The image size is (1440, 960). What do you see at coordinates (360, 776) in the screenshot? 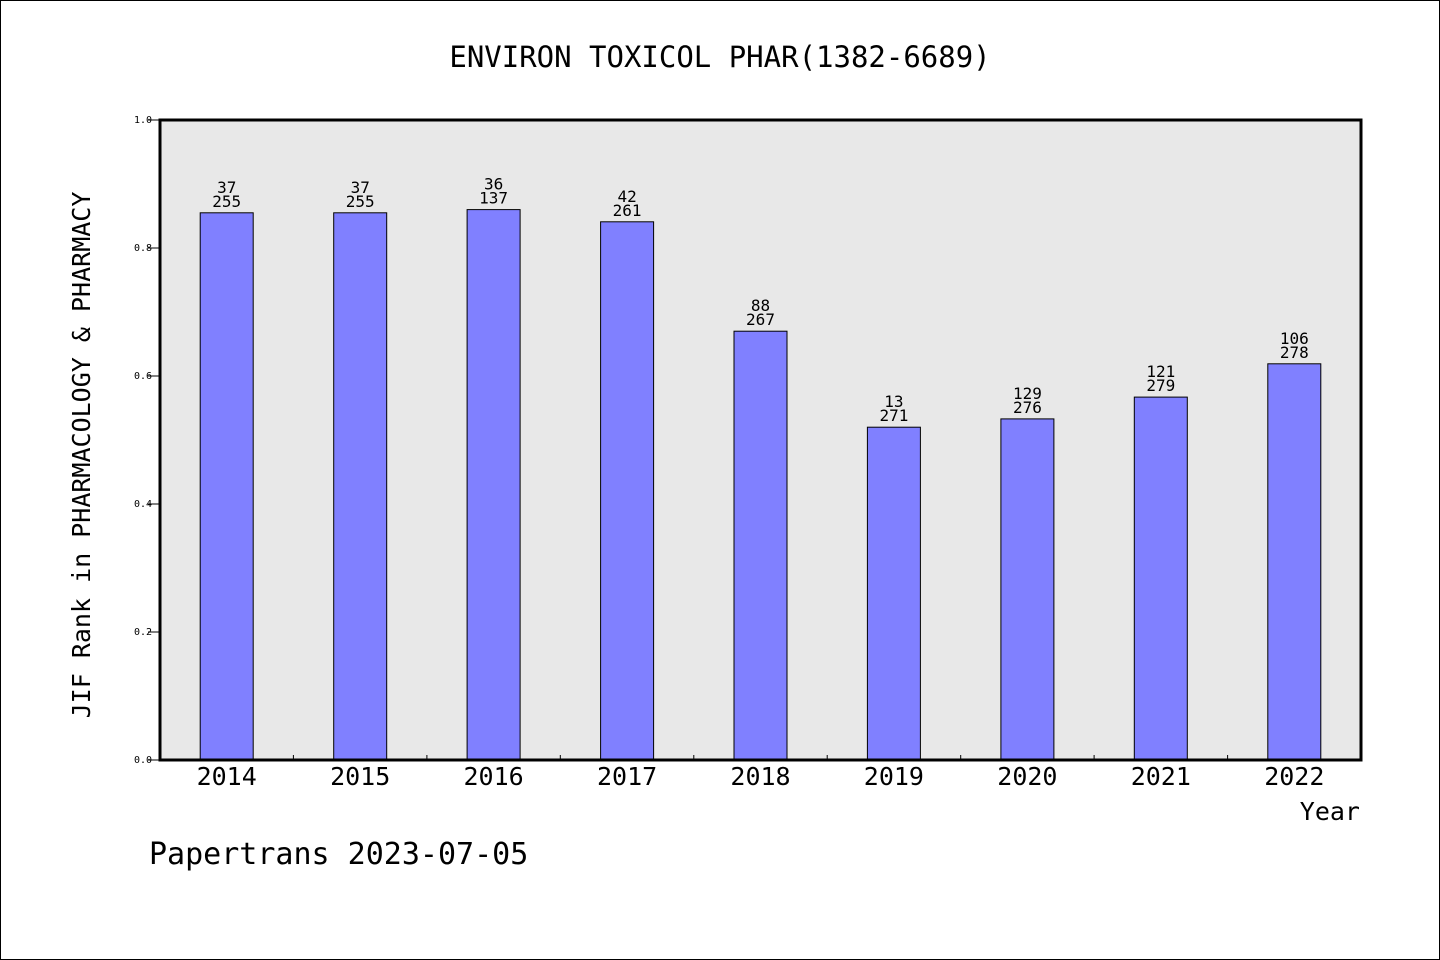
I see `x-tick-label: 2015` at bounding box center [360, 776].